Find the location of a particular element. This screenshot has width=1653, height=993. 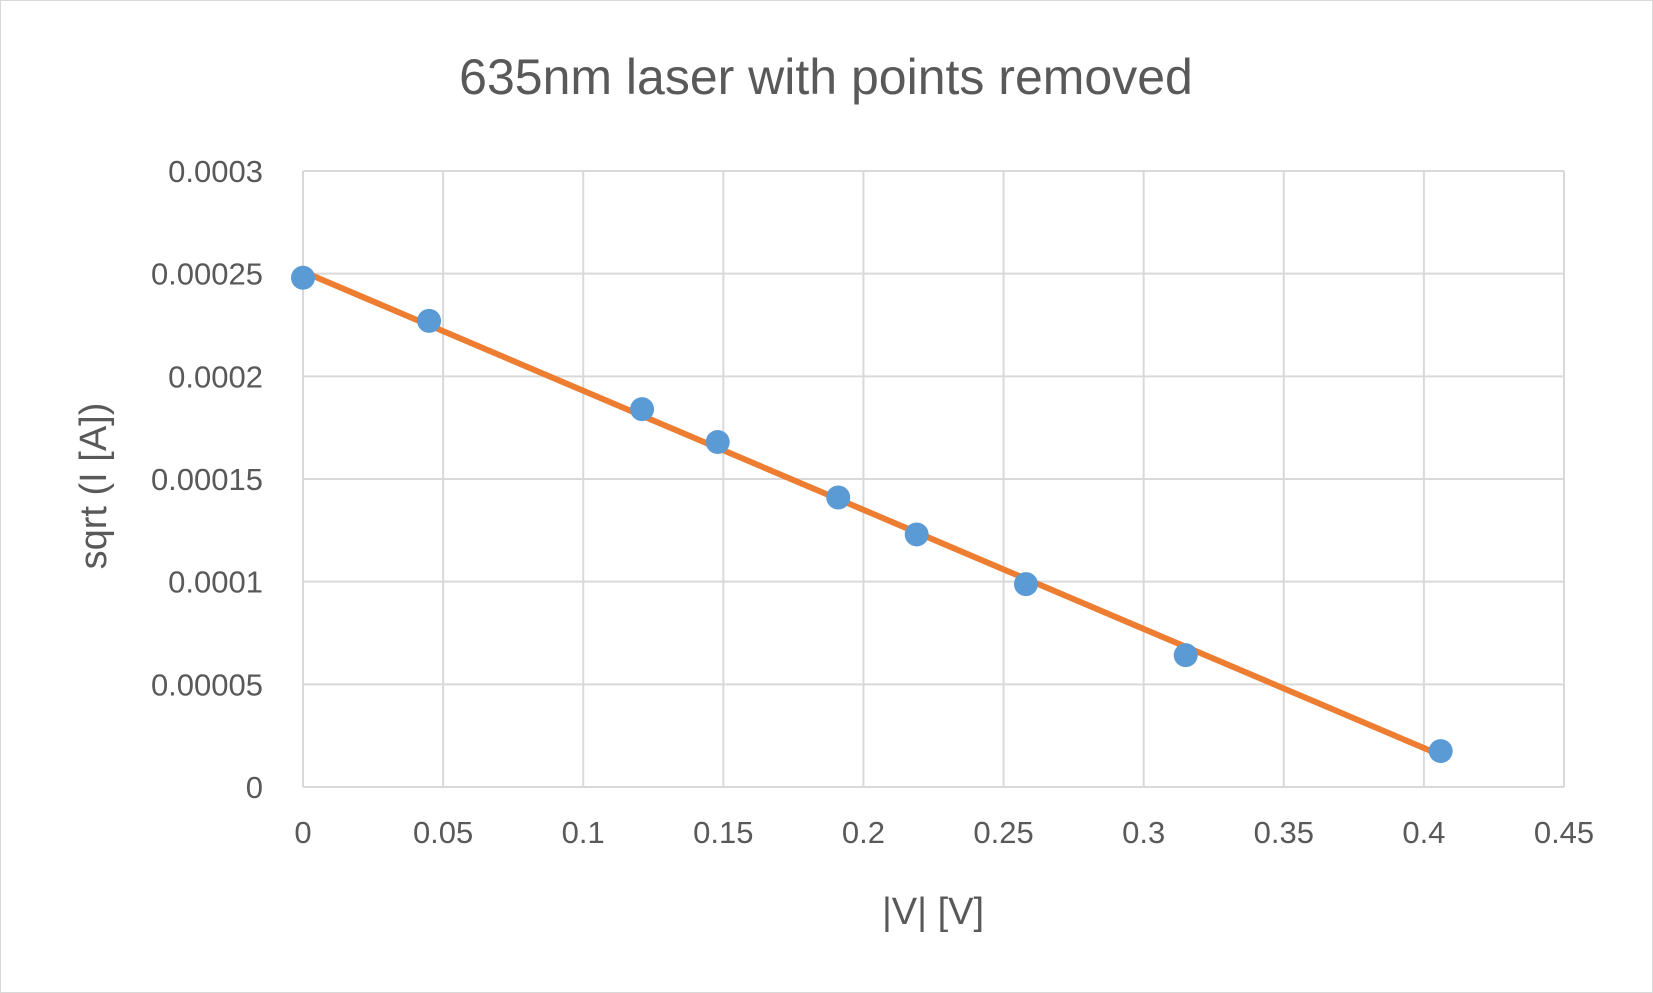

x-tick-label: 0.1 is located at coordinates (583, 832).